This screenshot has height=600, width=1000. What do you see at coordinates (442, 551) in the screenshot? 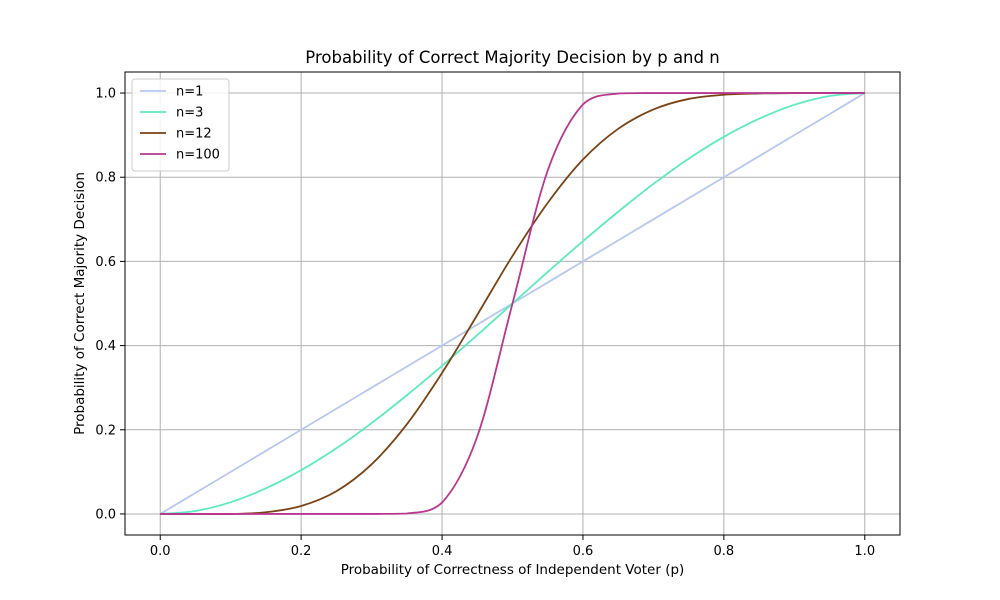
I see `x-tick-label: 0.4` at bounding box center [442, 551].